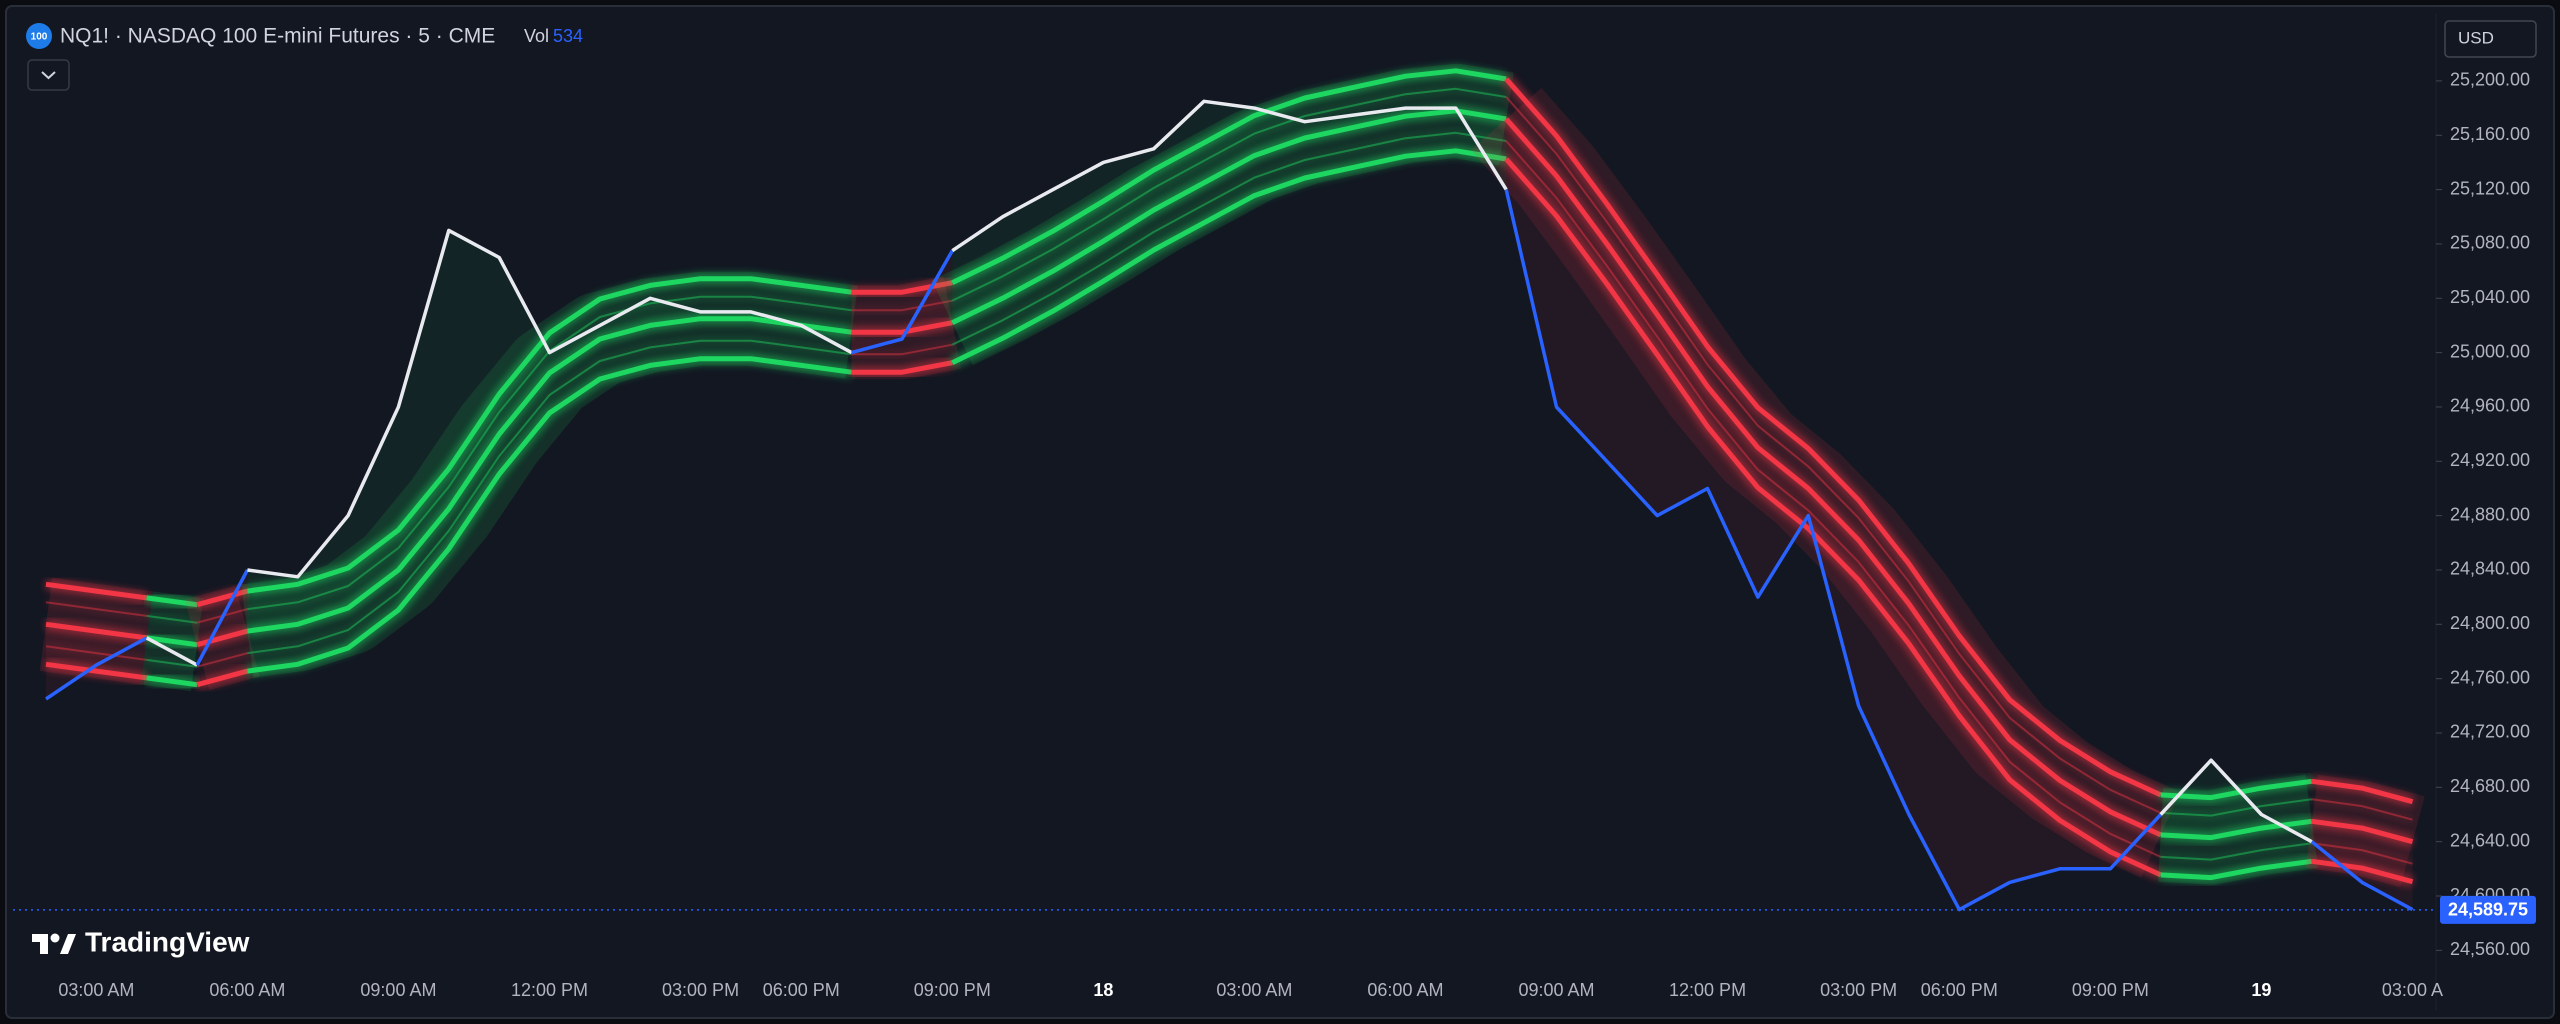 This screenshot has height=1024, width=2560. Describe the element at coordinates (2490, 406) in the screenshot. I see `y-tick-label: 24,960.00` at that location.